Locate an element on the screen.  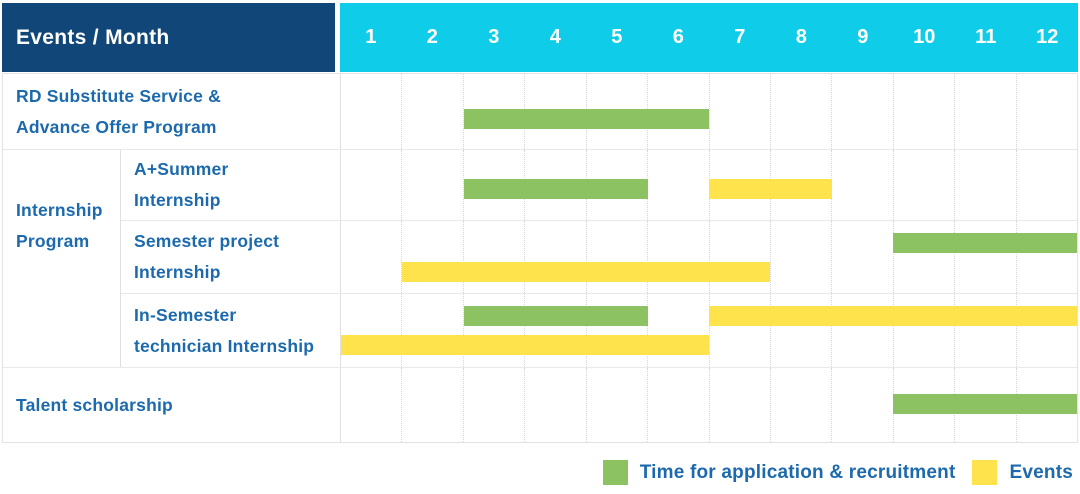
month-8-header: 8 is located at coordinates (801, 37).